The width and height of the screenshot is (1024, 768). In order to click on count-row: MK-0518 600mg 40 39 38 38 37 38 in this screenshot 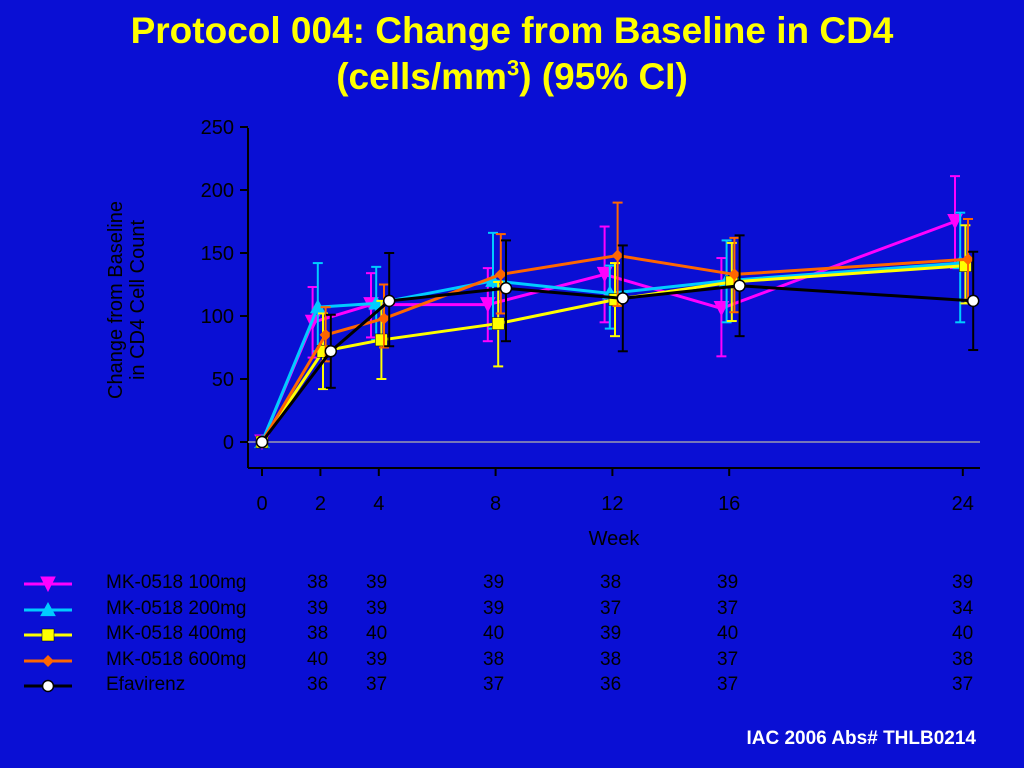, I will do `click(512, 662)`.